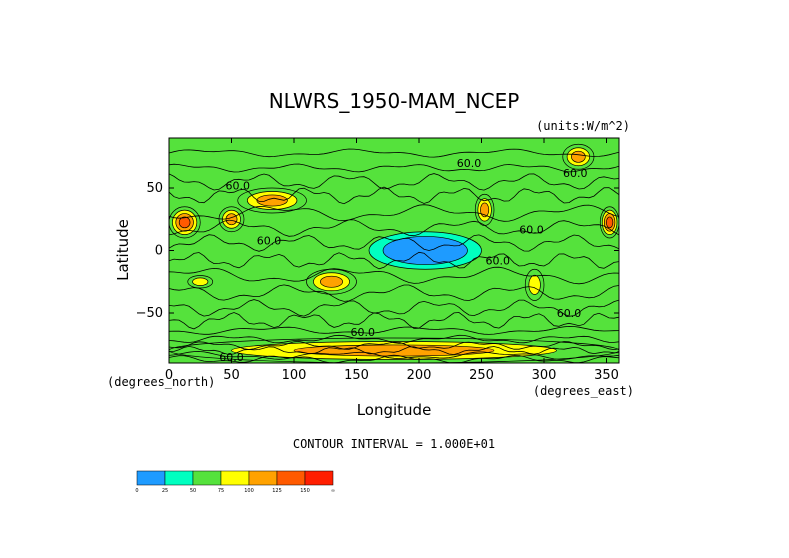  Describe the element at coordinates (544, 375) in the screenshot. I see `x-tick-label: 300` at that location.